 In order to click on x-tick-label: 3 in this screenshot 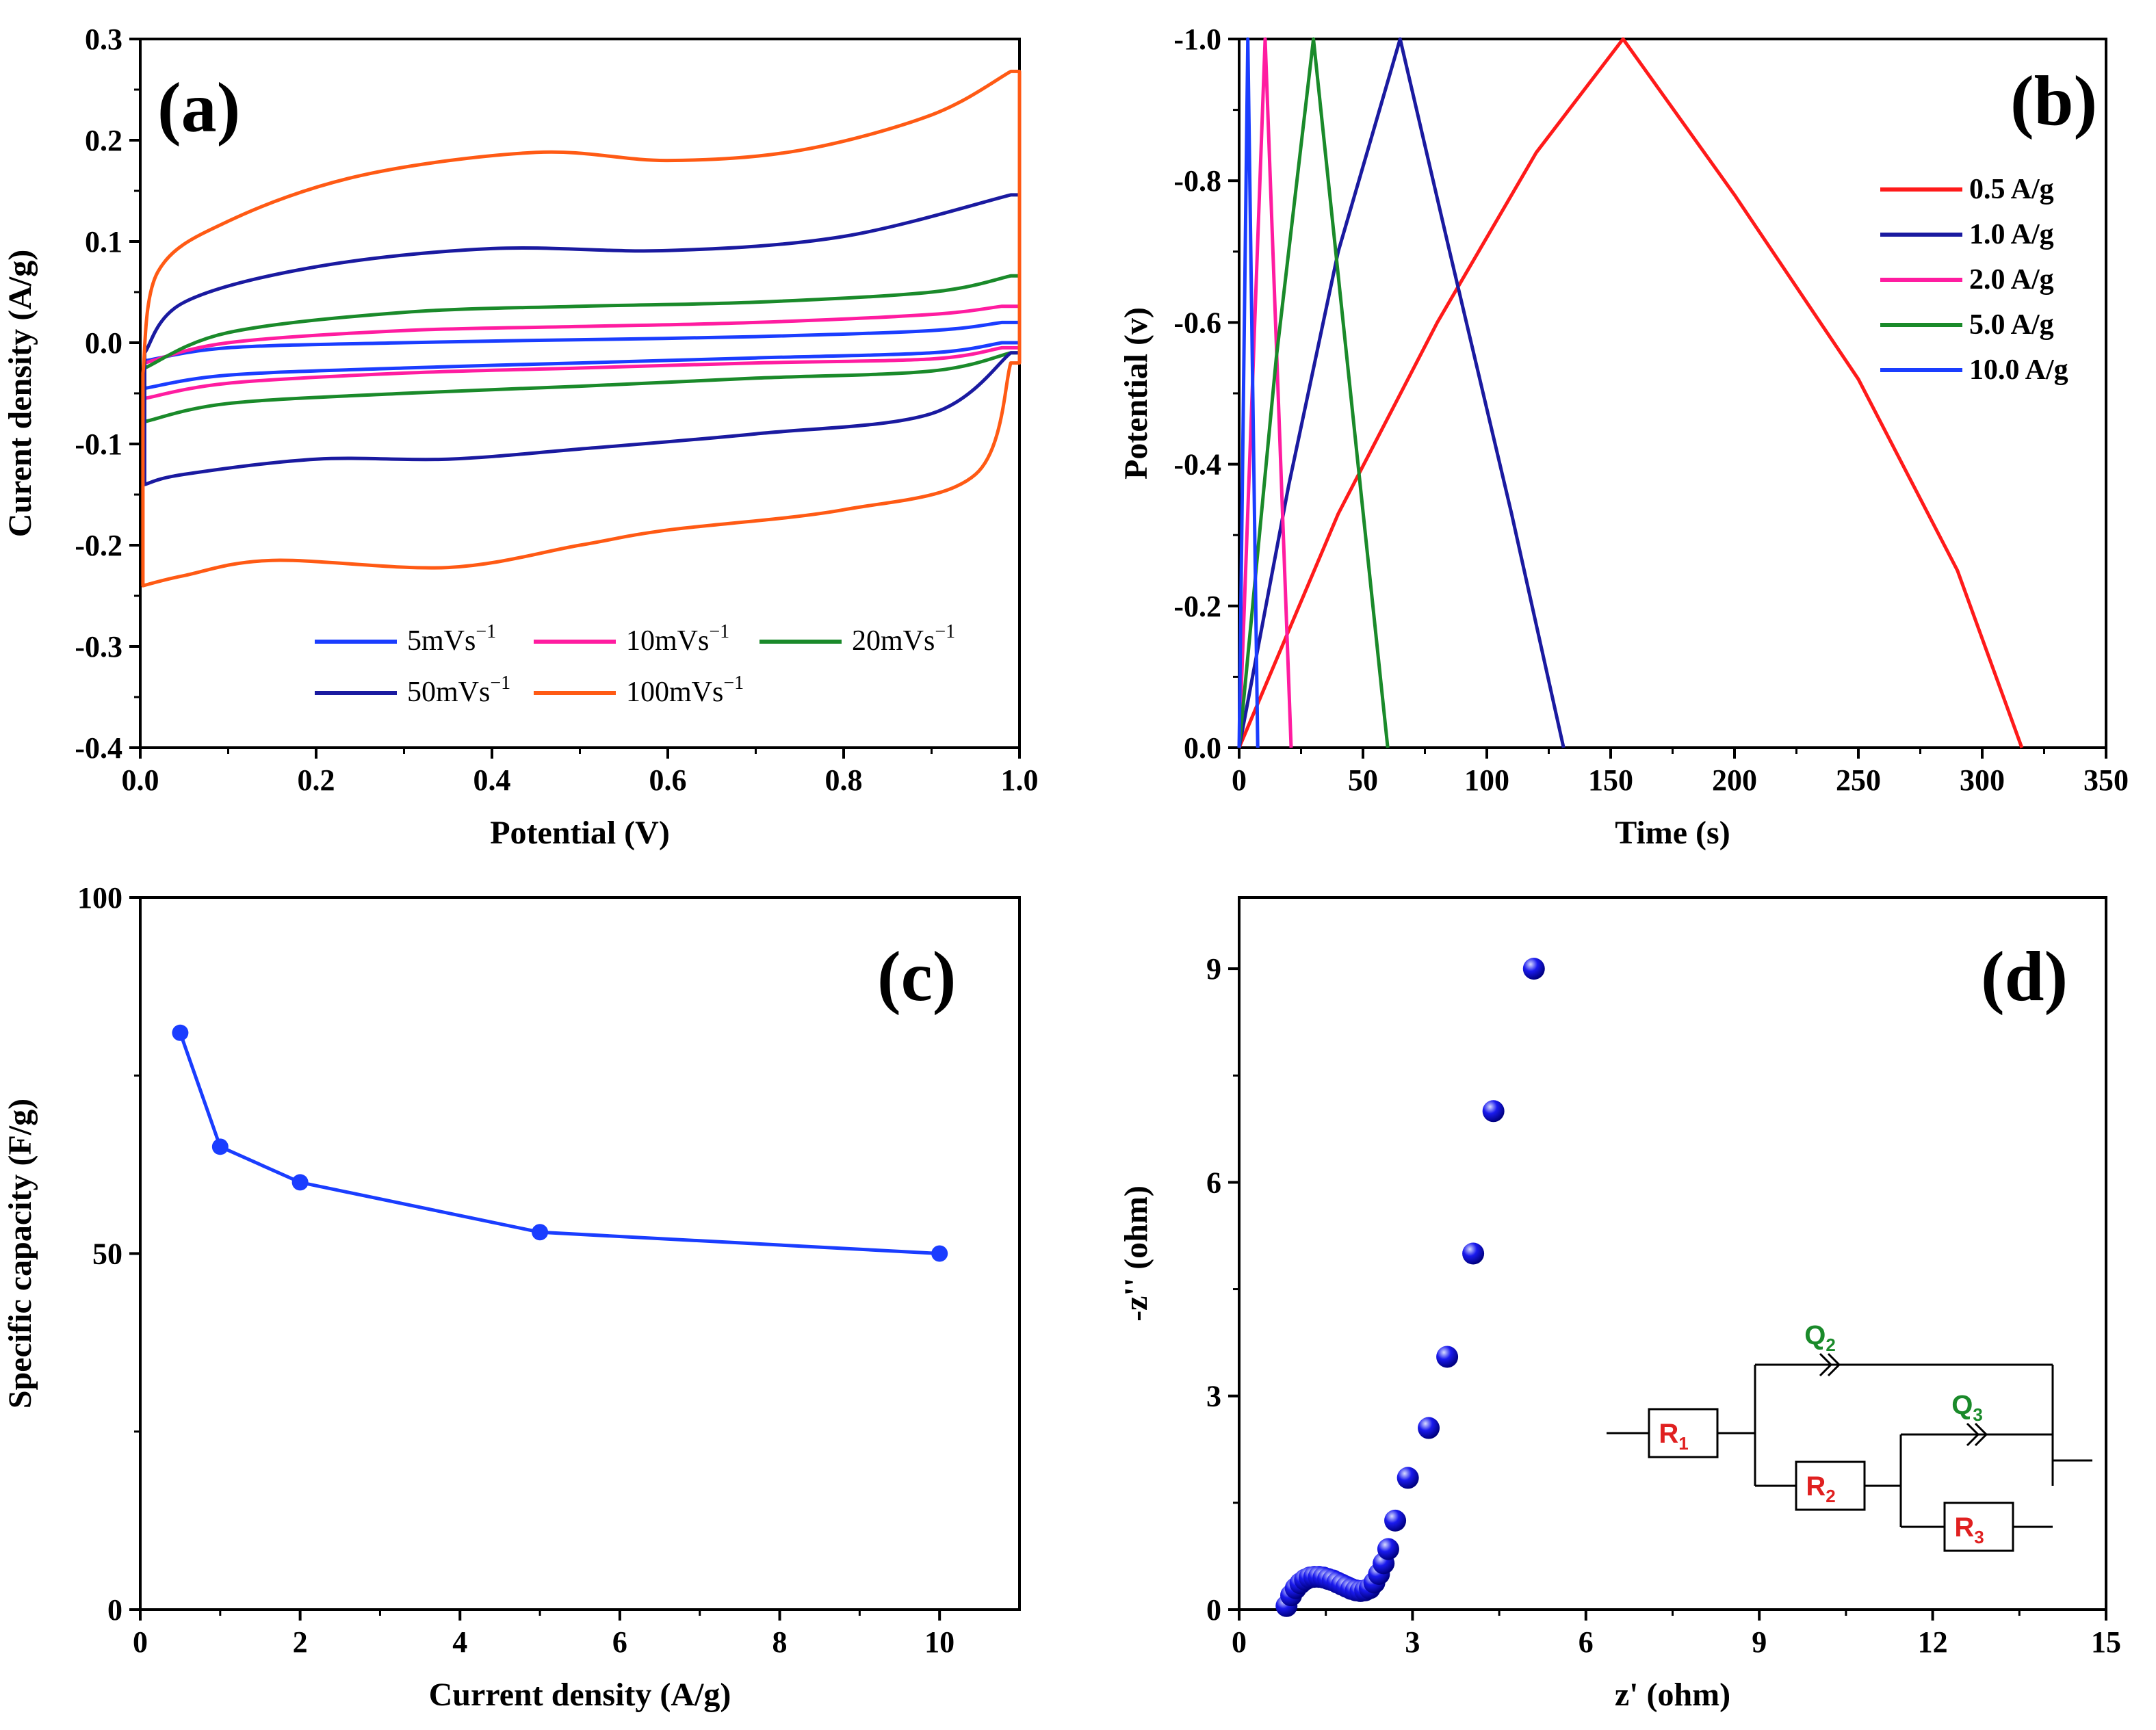, I will do `click(1412, 1642)`.